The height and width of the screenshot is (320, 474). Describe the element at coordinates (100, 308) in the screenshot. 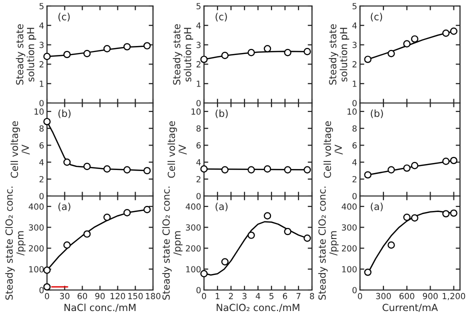

I see `x-axis-title: NaCl conc./mM` at that location.